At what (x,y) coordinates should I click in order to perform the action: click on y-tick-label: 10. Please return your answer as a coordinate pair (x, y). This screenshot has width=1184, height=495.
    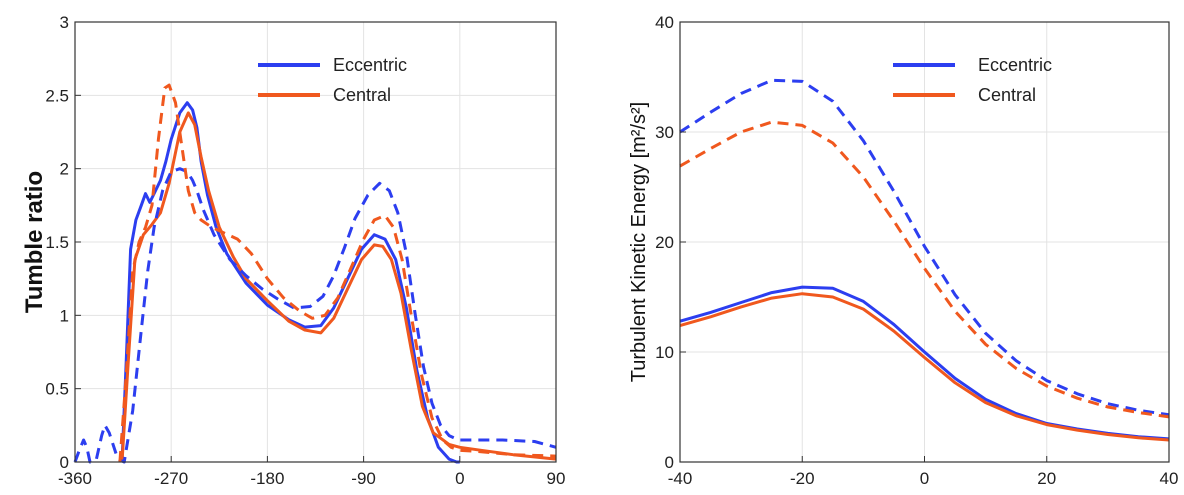
    Looking at the image, I should click on (664, 352).